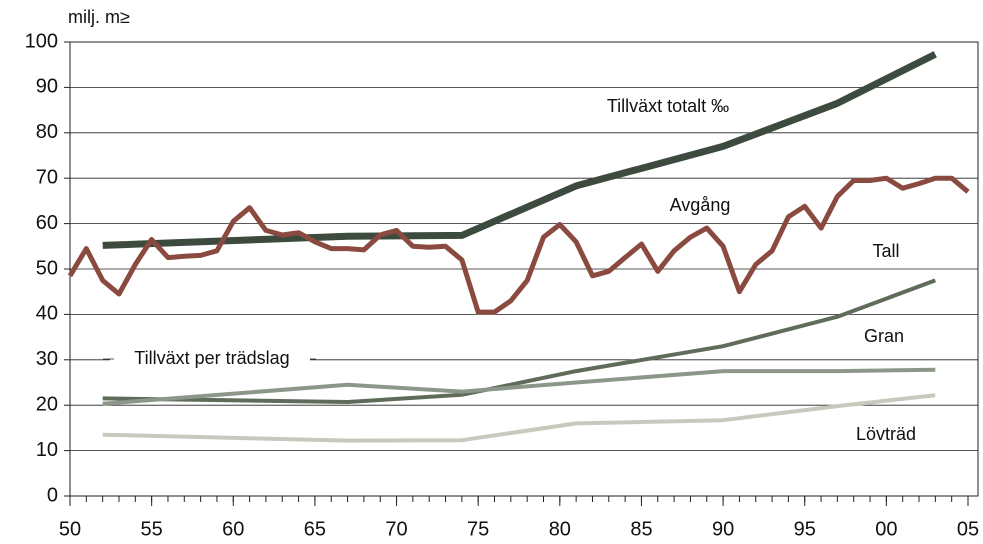 The height and width of the screenshot is (544, 983). What do you see at coordinates (41, 41) in the screenshot?
I see `y-tick-label: 100` at bounding box center [41, 41].